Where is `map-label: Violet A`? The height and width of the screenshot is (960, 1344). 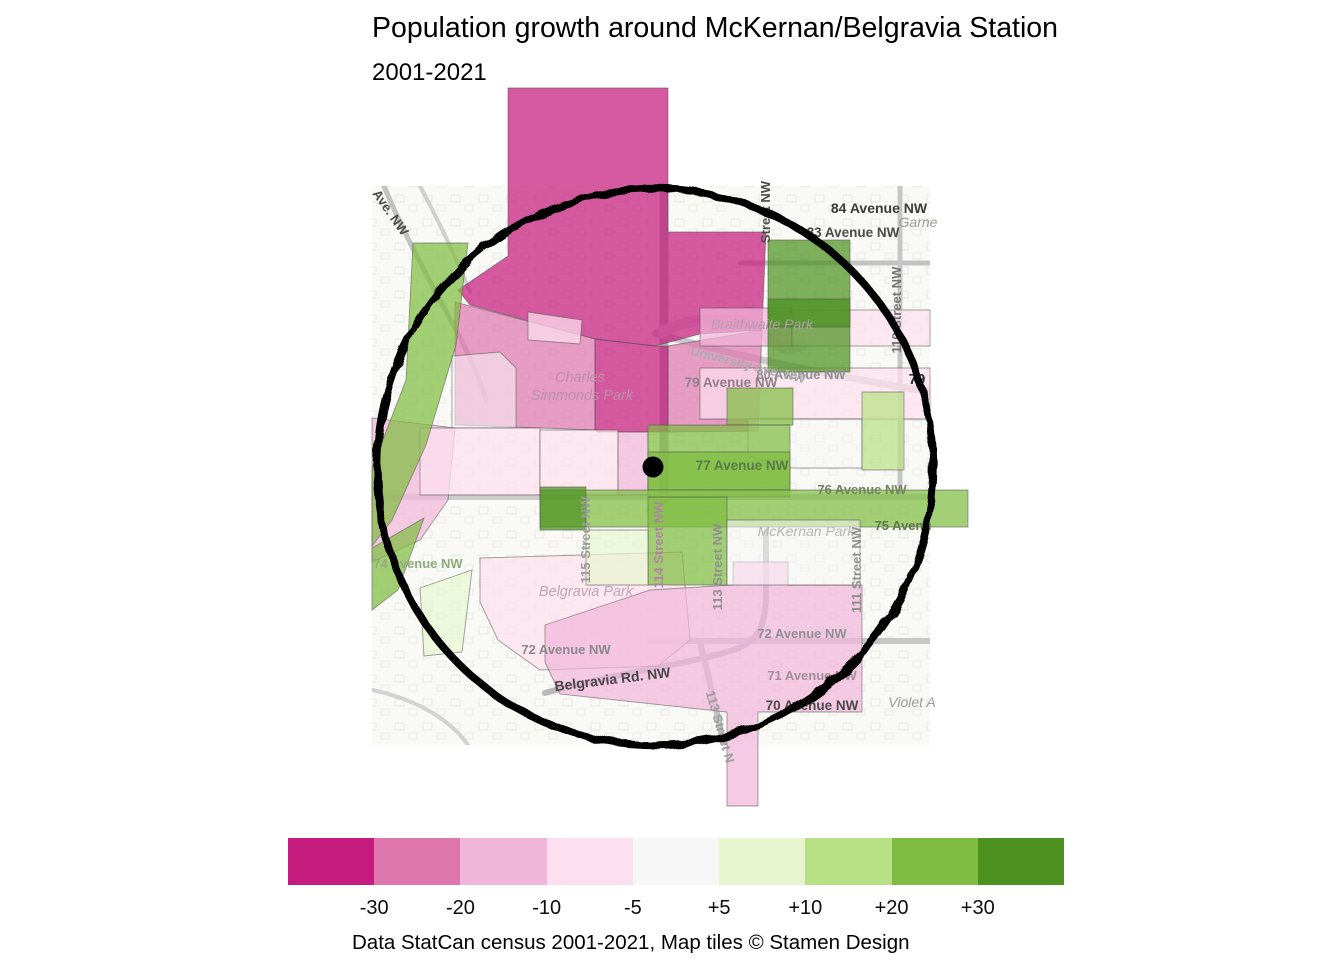 map-label: Violet A is located at coordinates (911, 702).